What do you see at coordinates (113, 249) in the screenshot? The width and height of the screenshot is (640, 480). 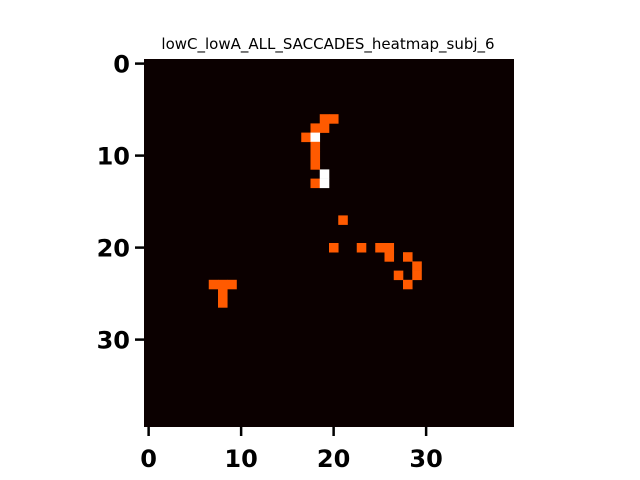 I see `y-tick-label: 20` at bounding box center [113, 249].